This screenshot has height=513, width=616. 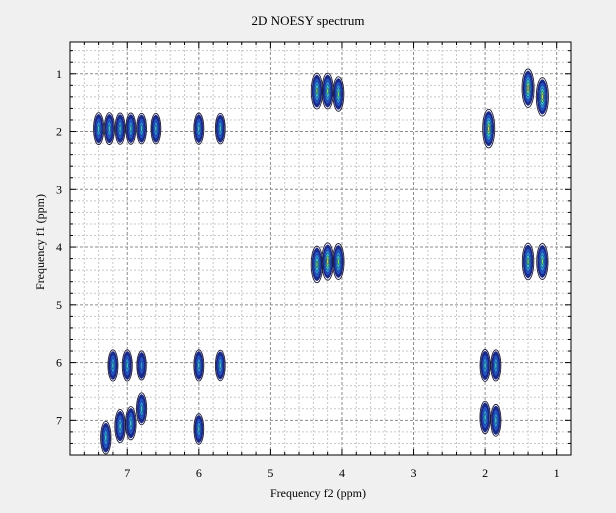 I want to click on x-tick-label: 4, so click(x=342, y=473).